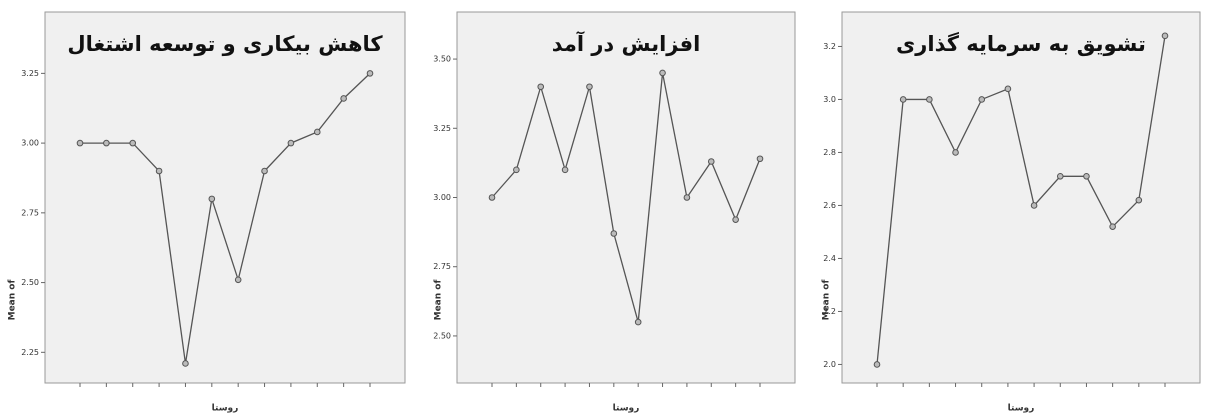  What do you see at coordinates (225, 44) in the screenshot?
I see `chart-title: کاهش بیکاری و توسعه اشتغال` at bounding box center [225, 44].